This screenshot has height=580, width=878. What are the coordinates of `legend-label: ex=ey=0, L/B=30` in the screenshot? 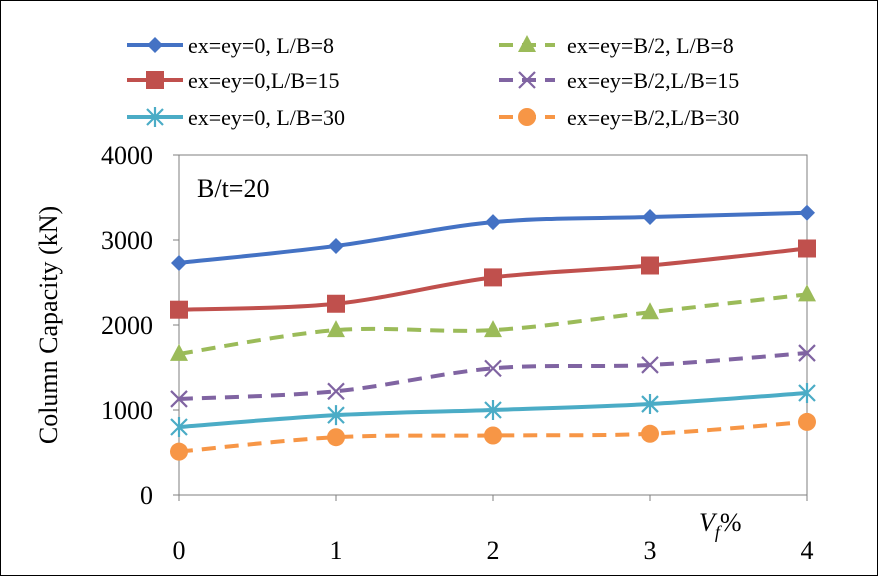 It's located at (266, 117).